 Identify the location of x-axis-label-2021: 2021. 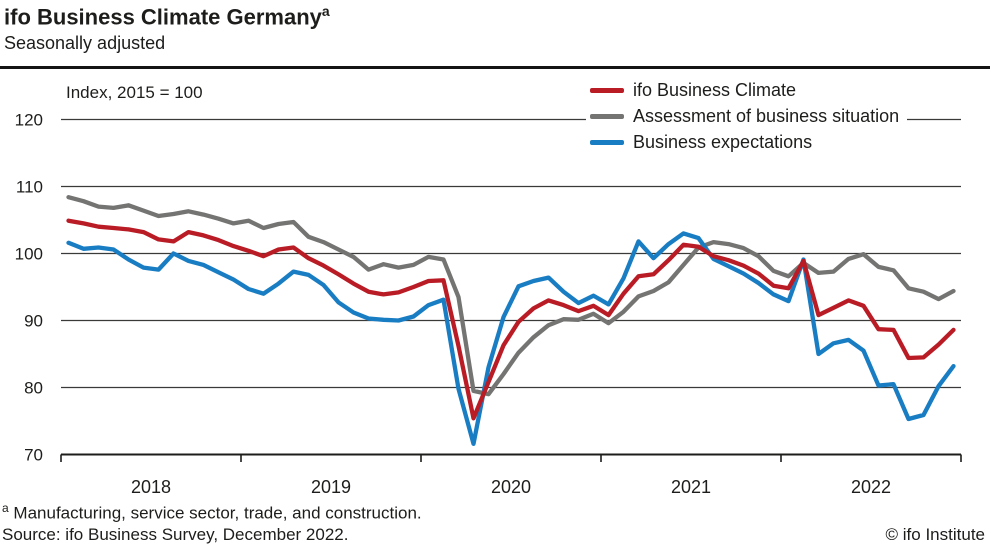
(691, 487).